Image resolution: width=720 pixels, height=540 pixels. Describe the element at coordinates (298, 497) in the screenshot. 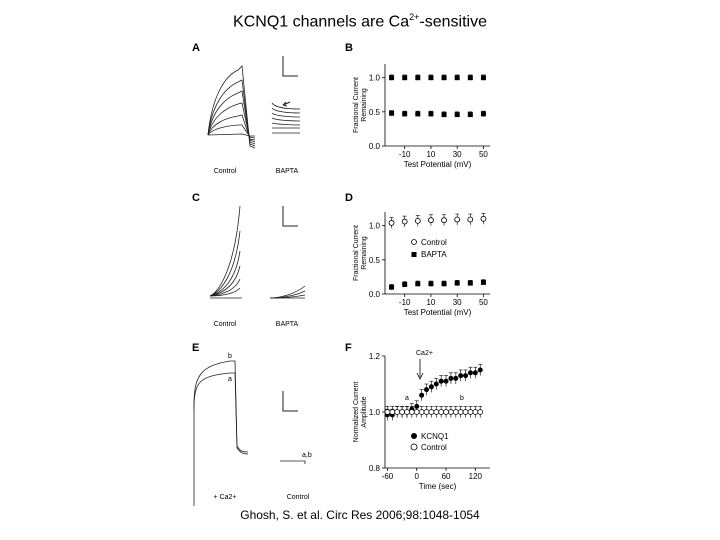

I see `panel-e-control-label: Control` at that location.